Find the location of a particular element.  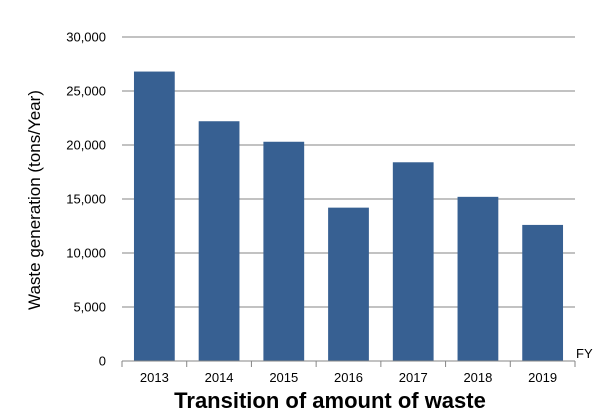

axes is located at coordinates (348, 363).